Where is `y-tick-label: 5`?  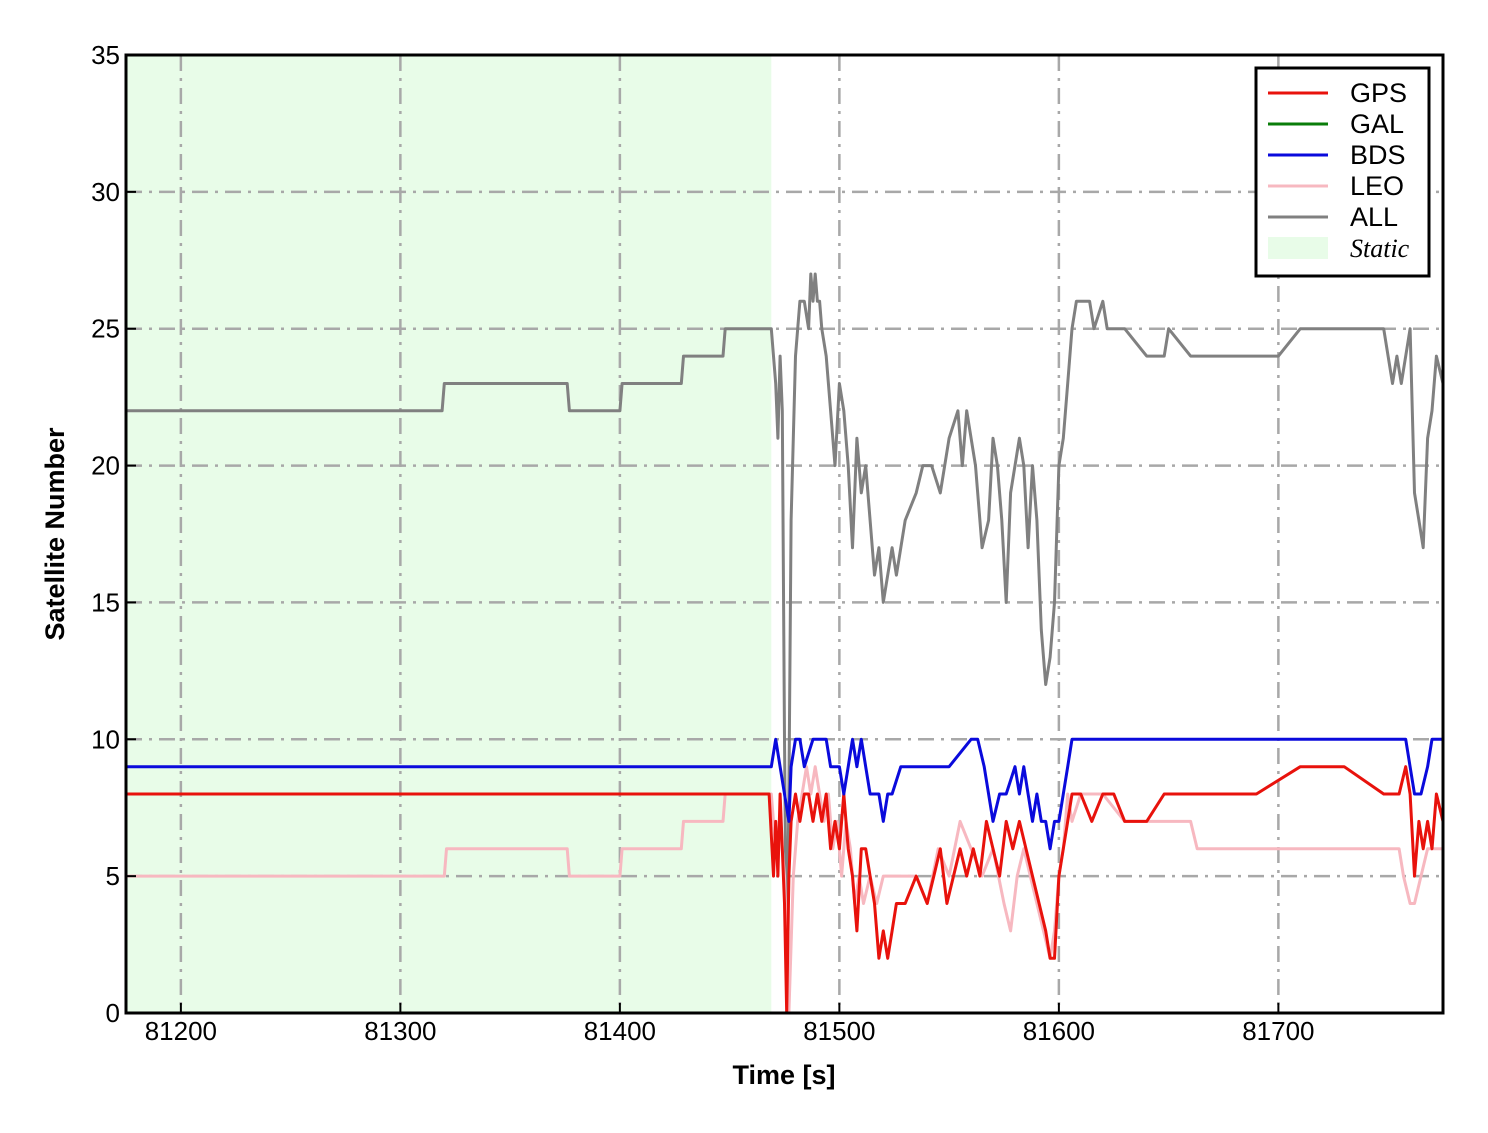 y-tick-label: 5 is located at coordinates (113, 876).